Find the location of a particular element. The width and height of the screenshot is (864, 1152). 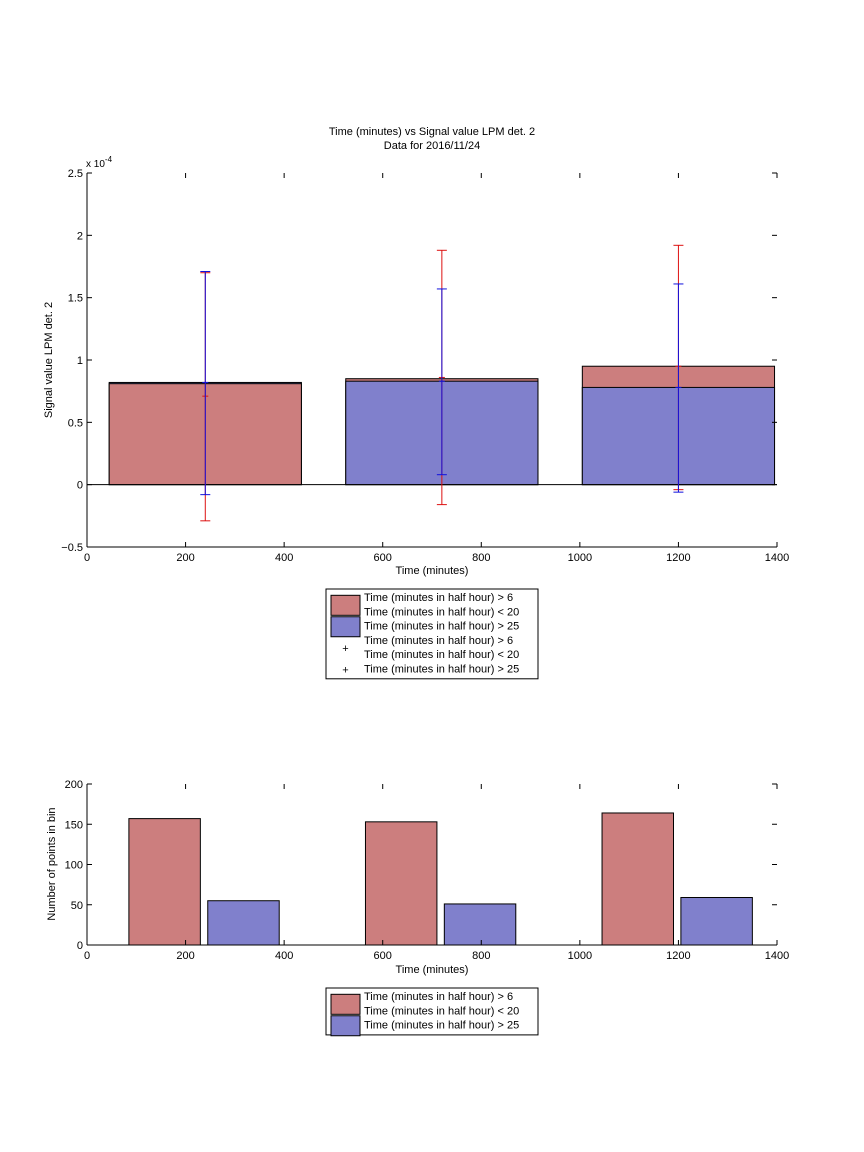

top-y-tick-label: 2.5 is located at coordinates (75, 174).